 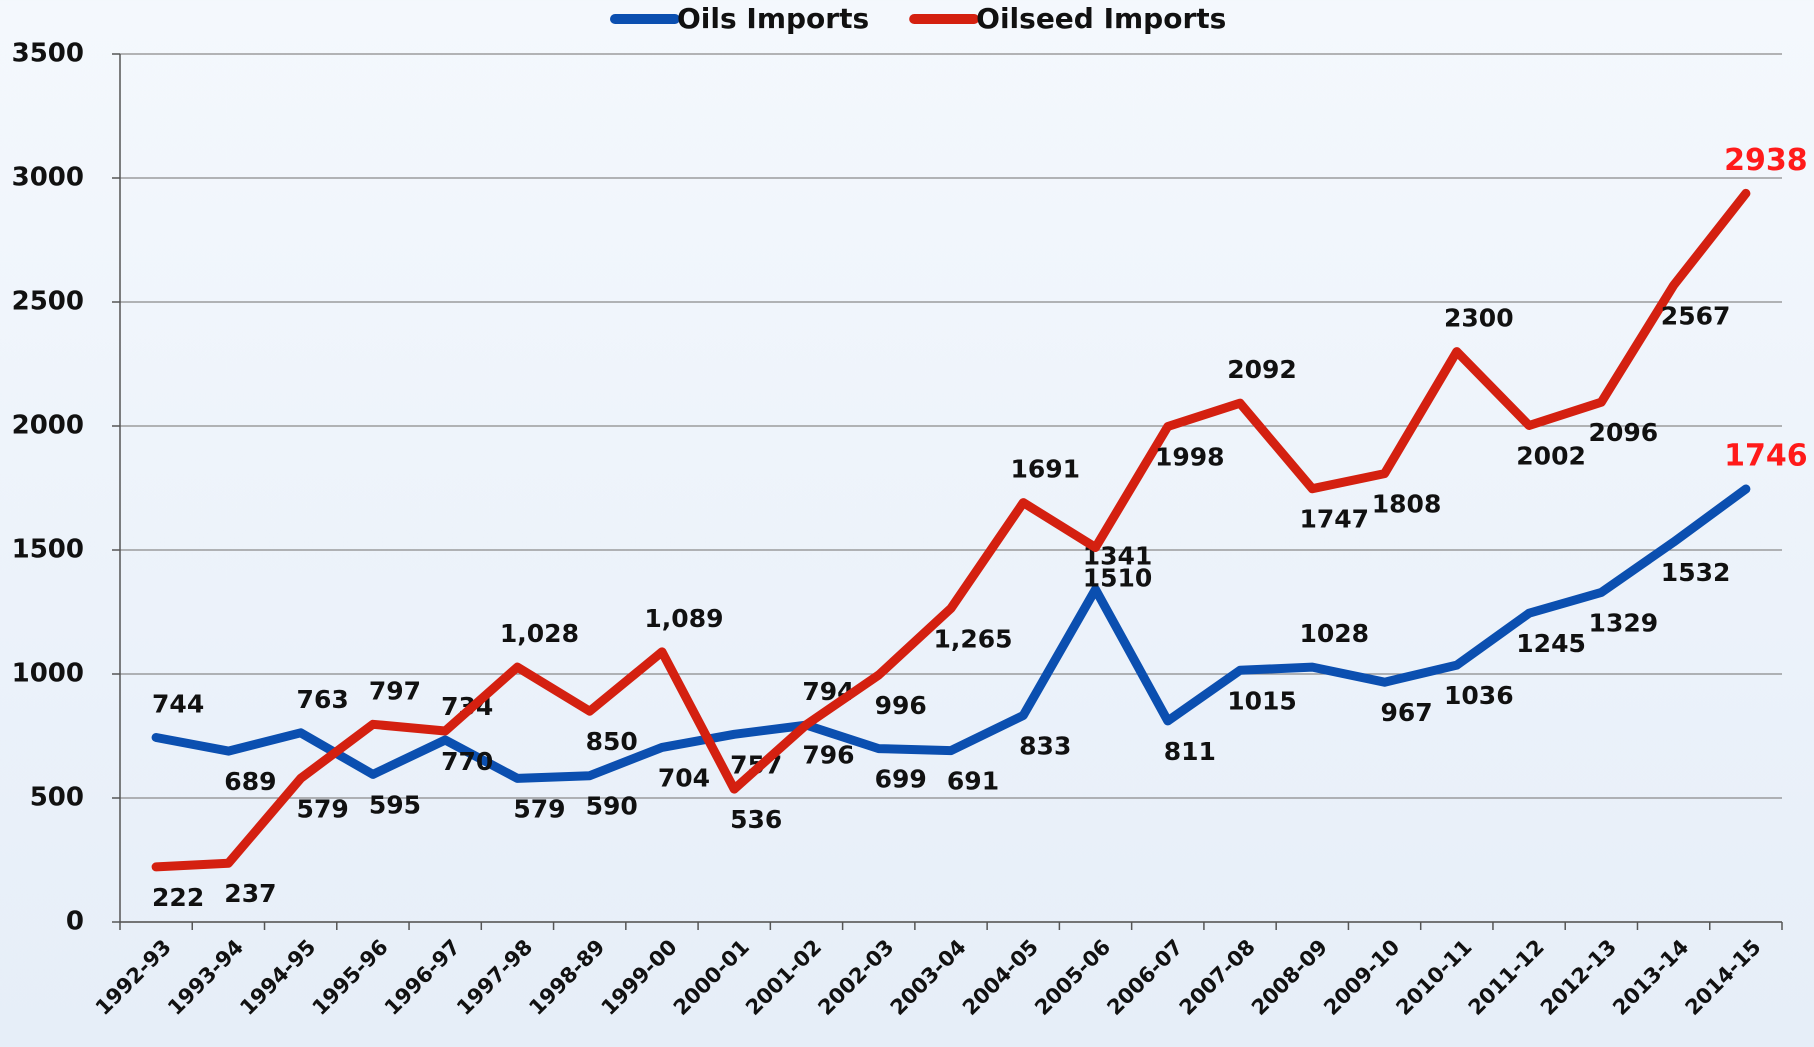 I want to click on legend-label: Oilseed Imports, so click(x=1101, y=18).